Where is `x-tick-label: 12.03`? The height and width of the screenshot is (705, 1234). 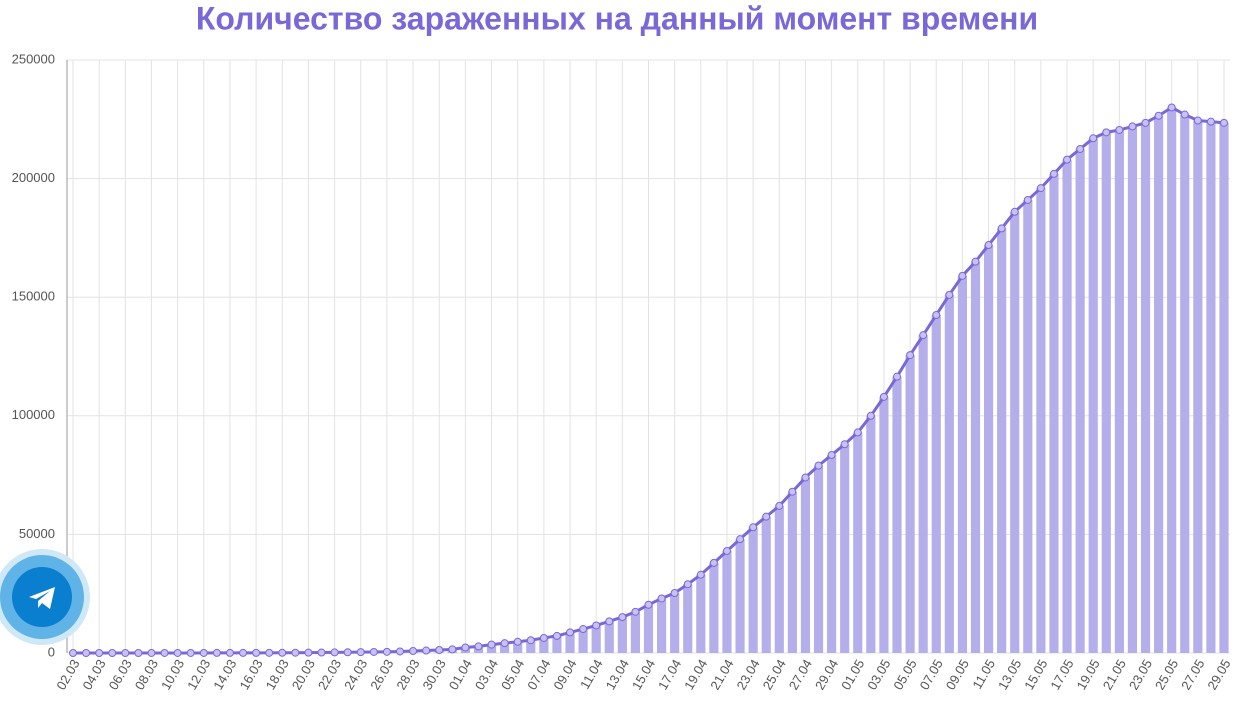 x-tick-label: 12.03 is located at coordinates (198, 675).